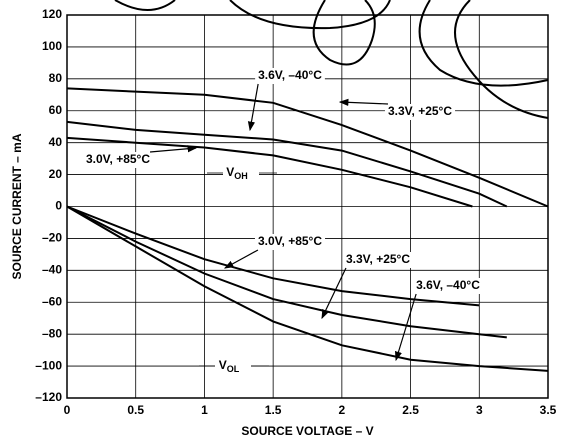 This screenshot has height=443, width=561. Describe the element at coordinates (52, 270) in the screenshot. I see `y-tick-label: –40` at that location.